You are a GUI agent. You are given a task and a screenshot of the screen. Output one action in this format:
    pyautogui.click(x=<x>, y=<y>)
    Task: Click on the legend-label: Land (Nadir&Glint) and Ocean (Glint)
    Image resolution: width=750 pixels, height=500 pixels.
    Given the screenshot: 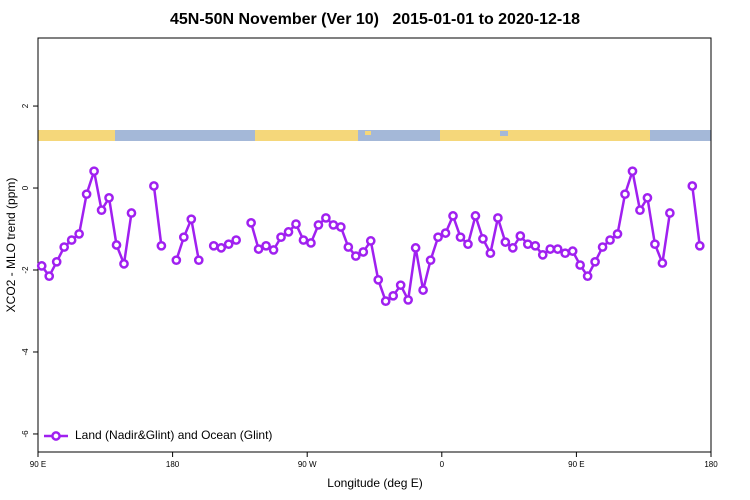 What is the action you would take?
    pyautogui.click(x=173, y=435)
    